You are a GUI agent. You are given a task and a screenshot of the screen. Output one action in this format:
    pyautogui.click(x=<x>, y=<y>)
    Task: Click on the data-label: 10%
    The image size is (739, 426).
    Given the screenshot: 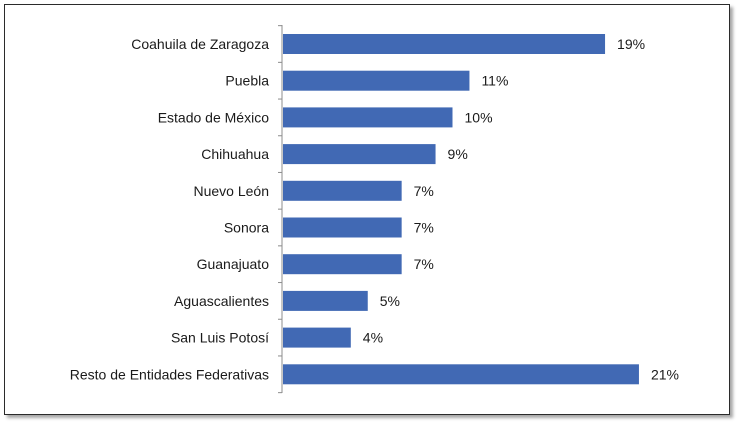 What is the action you would take?
    pyautogui.click(x=479, y=117)
    